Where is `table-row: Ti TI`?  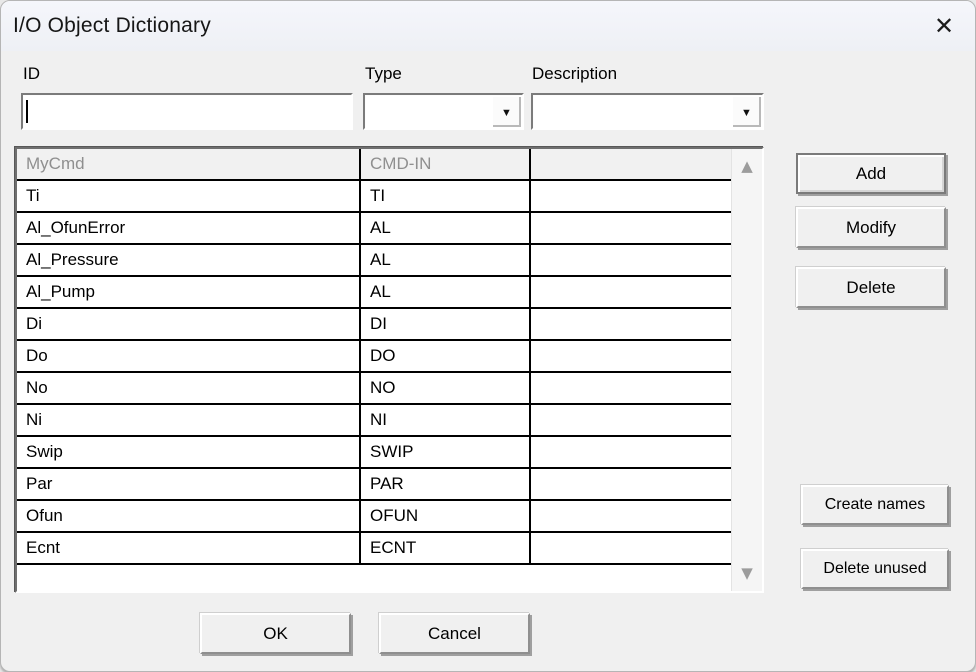
table-row: Ti TI is located at coordinates (374, 197).